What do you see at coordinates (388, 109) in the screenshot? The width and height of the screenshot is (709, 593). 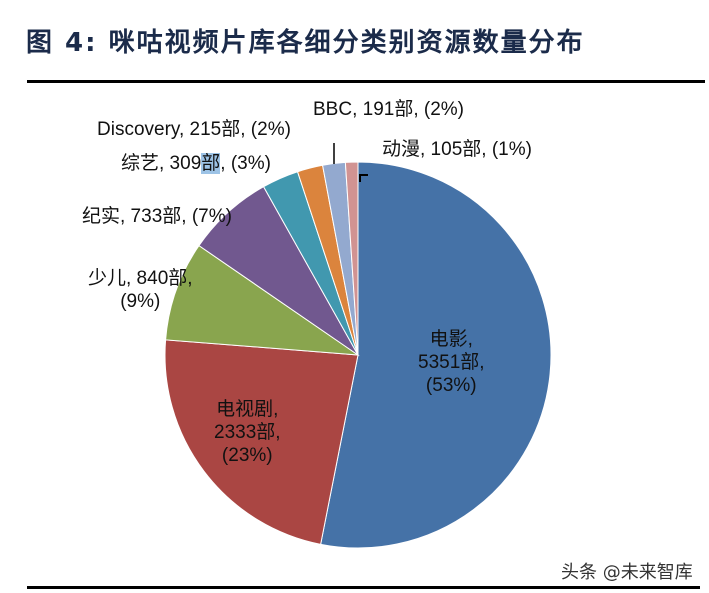 I see `label-bbc: BBC, 191部, (2%)` at bounding box center [388, 109].